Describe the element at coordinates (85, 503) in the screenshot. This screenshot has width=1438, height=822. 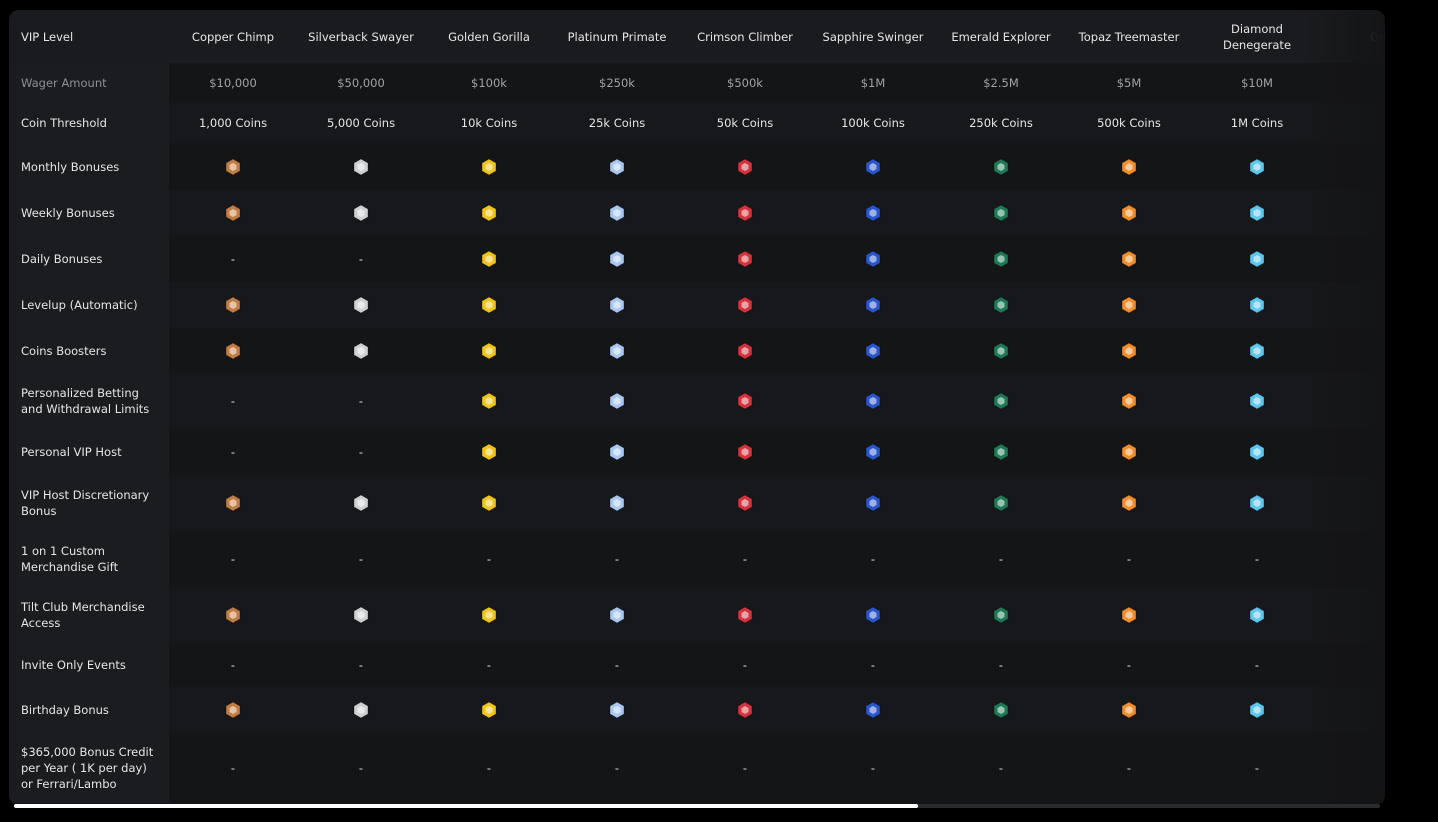
I see `row-label: VIP Host Discretionary Bonus` at that location.